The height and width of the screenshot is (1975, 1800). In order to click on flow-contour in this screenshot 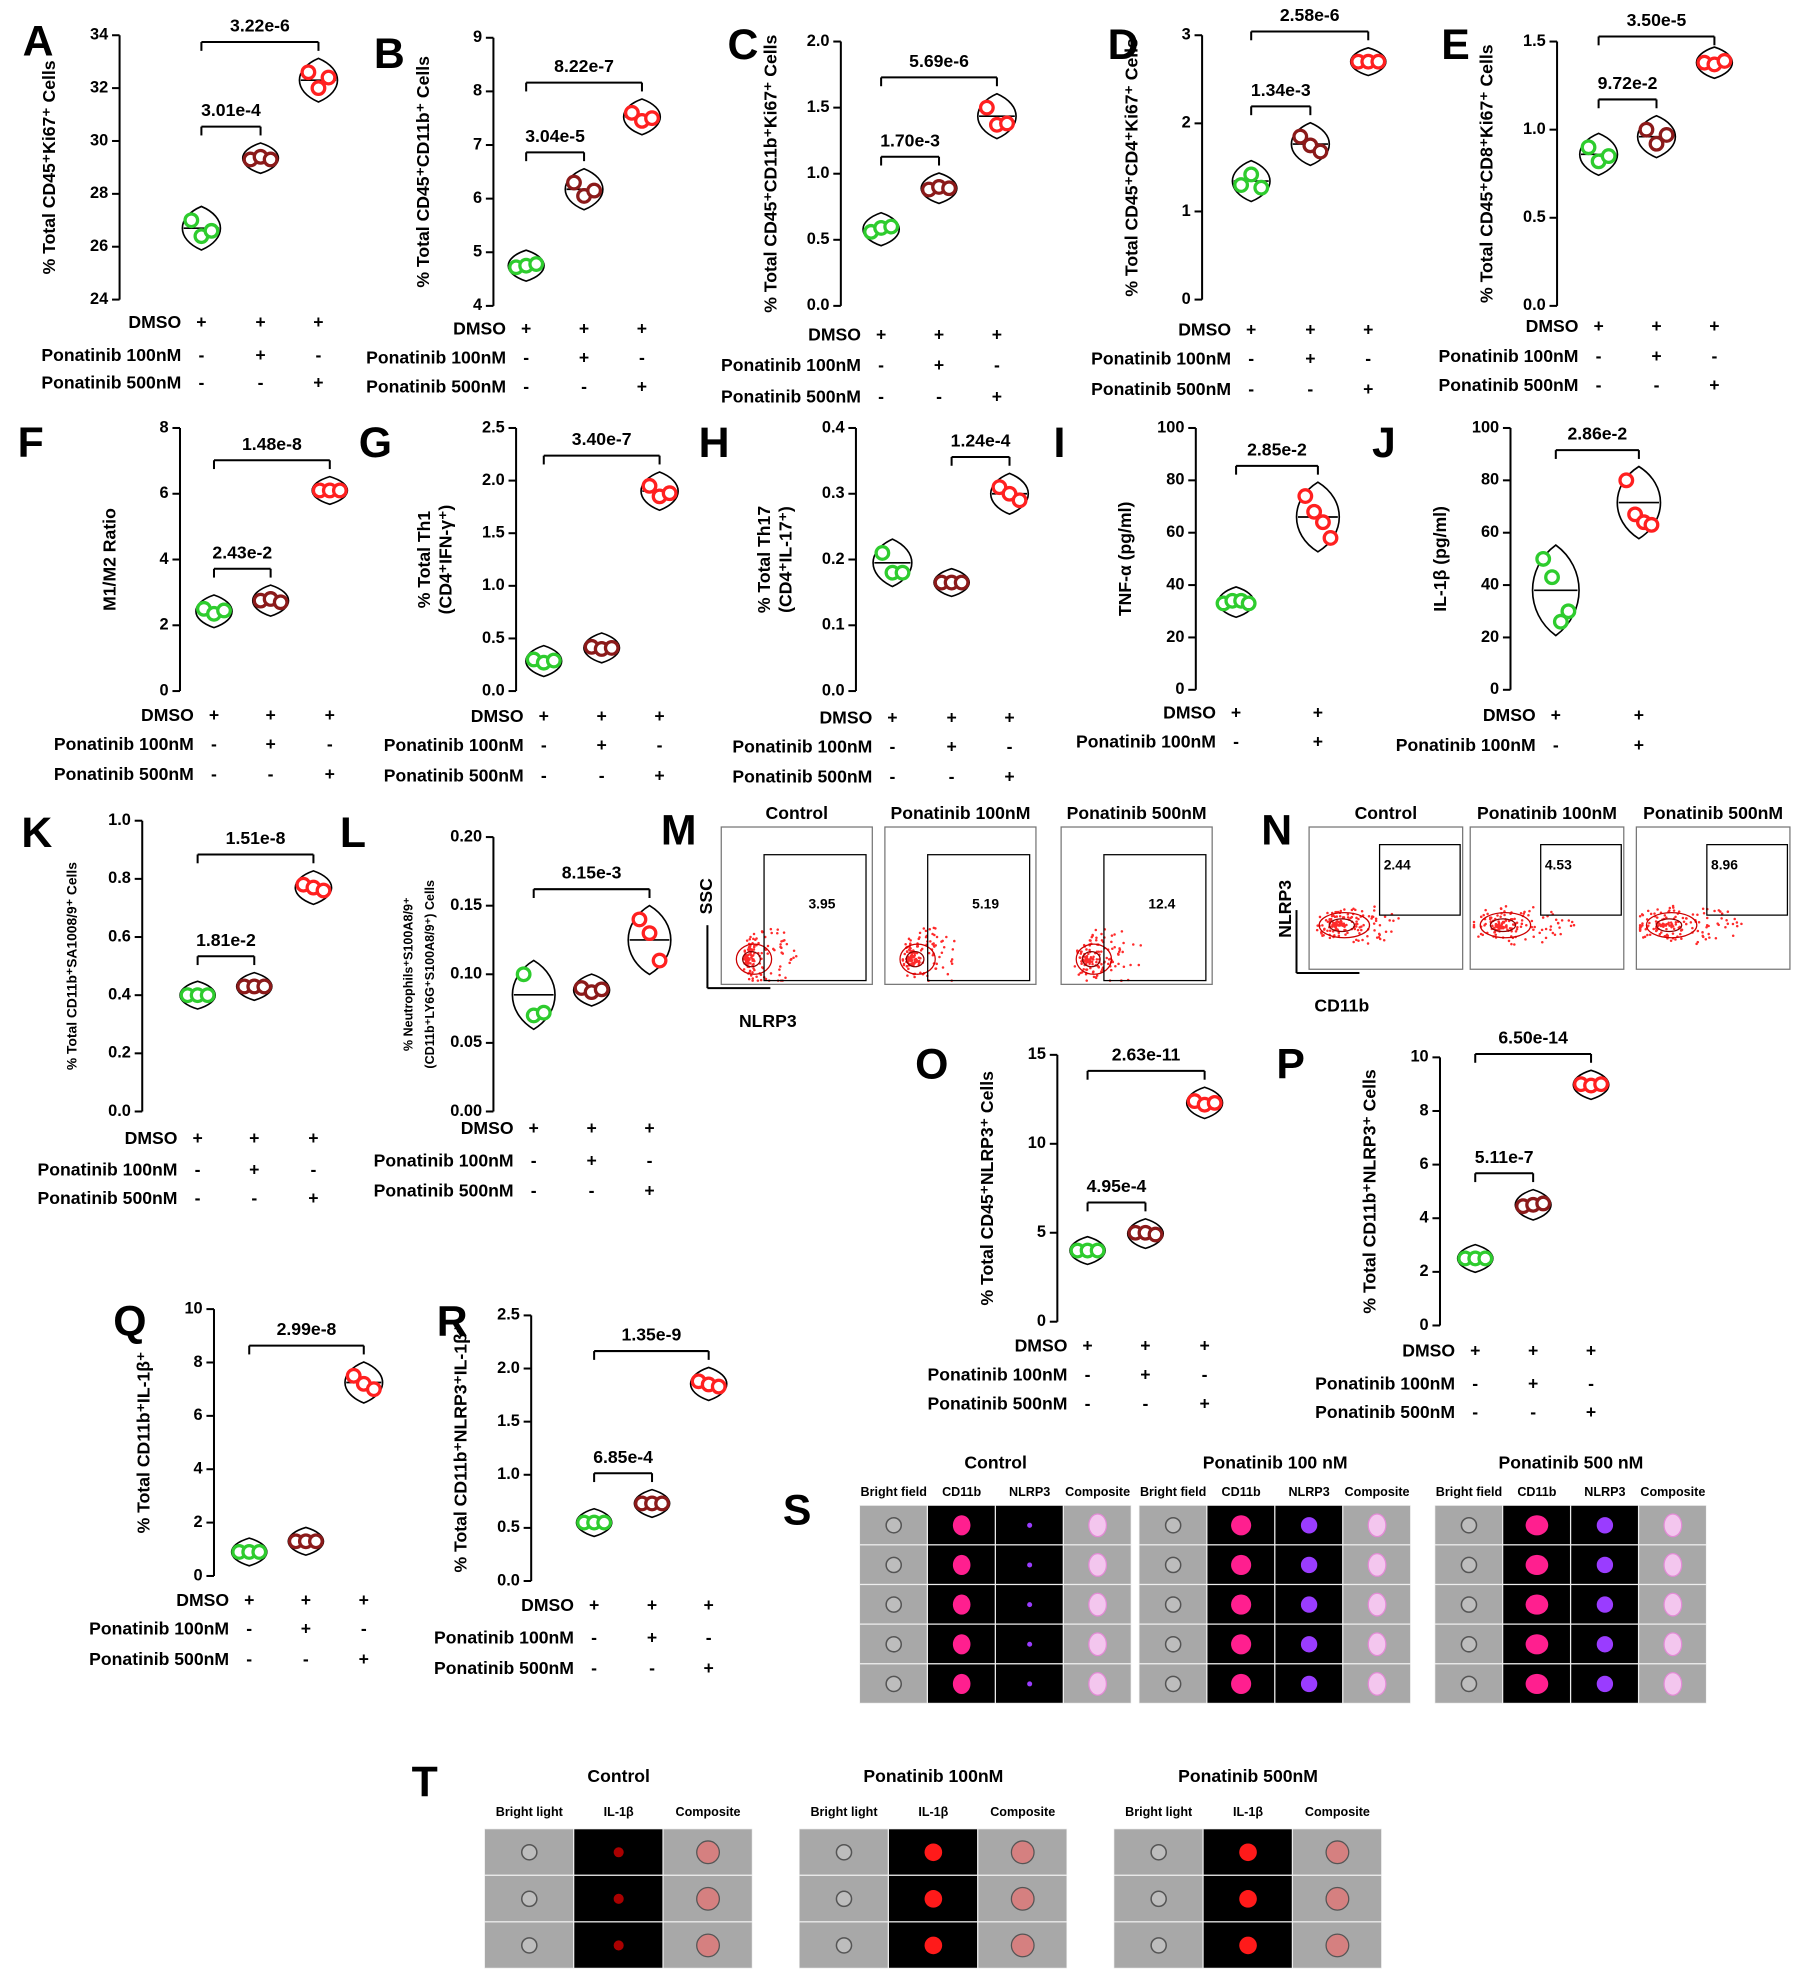, I will do `click(751, 959)`.